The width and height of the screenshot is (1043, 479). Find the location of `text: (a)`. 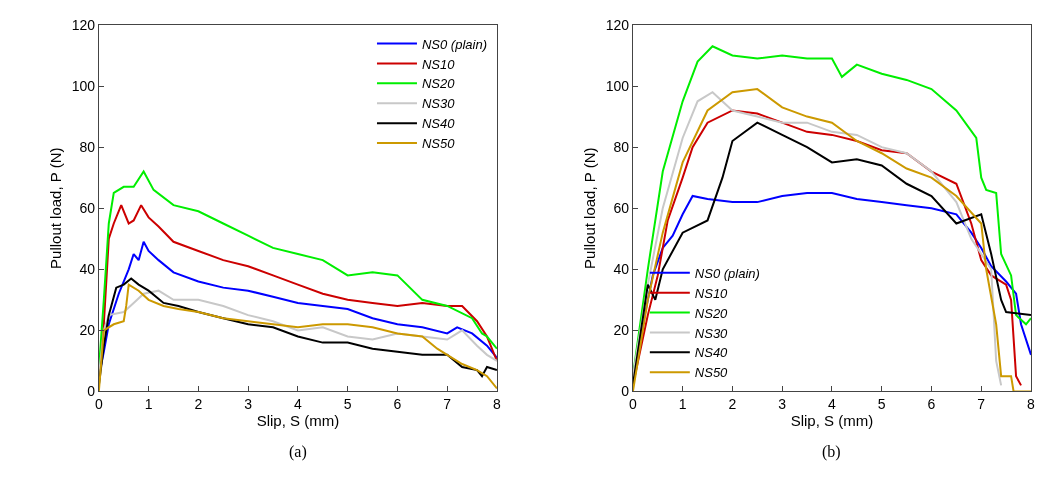

text: (a) is located at coordinates (298, 452).